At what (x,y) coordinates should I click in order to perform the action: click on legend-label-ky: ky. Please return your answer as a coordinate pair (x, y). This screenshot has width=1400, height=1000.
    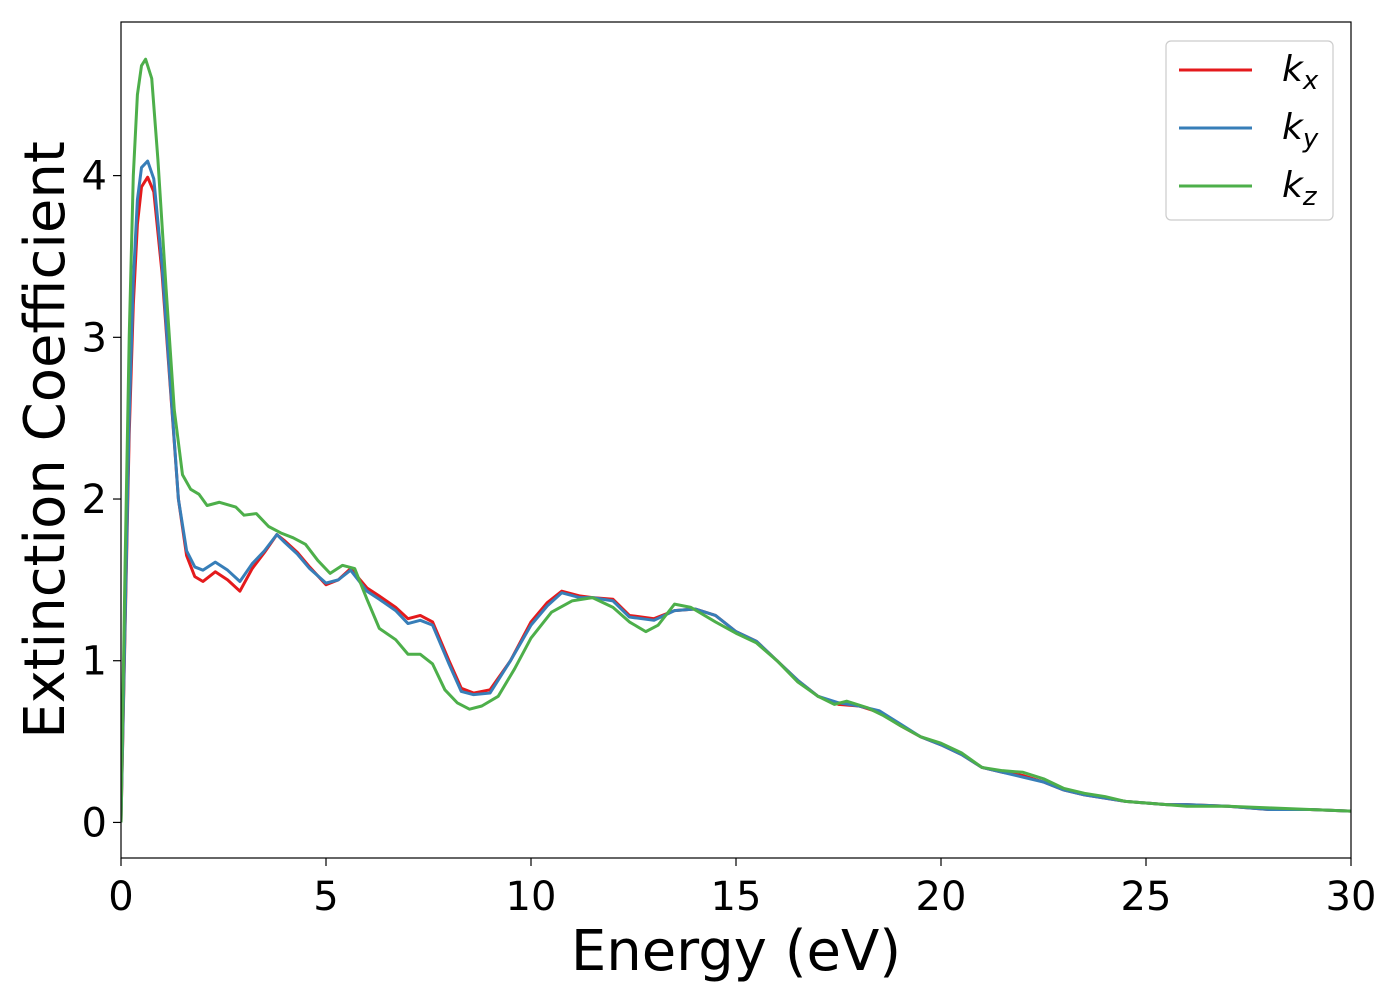
    Looking at the image, I should click on (1300, 130).